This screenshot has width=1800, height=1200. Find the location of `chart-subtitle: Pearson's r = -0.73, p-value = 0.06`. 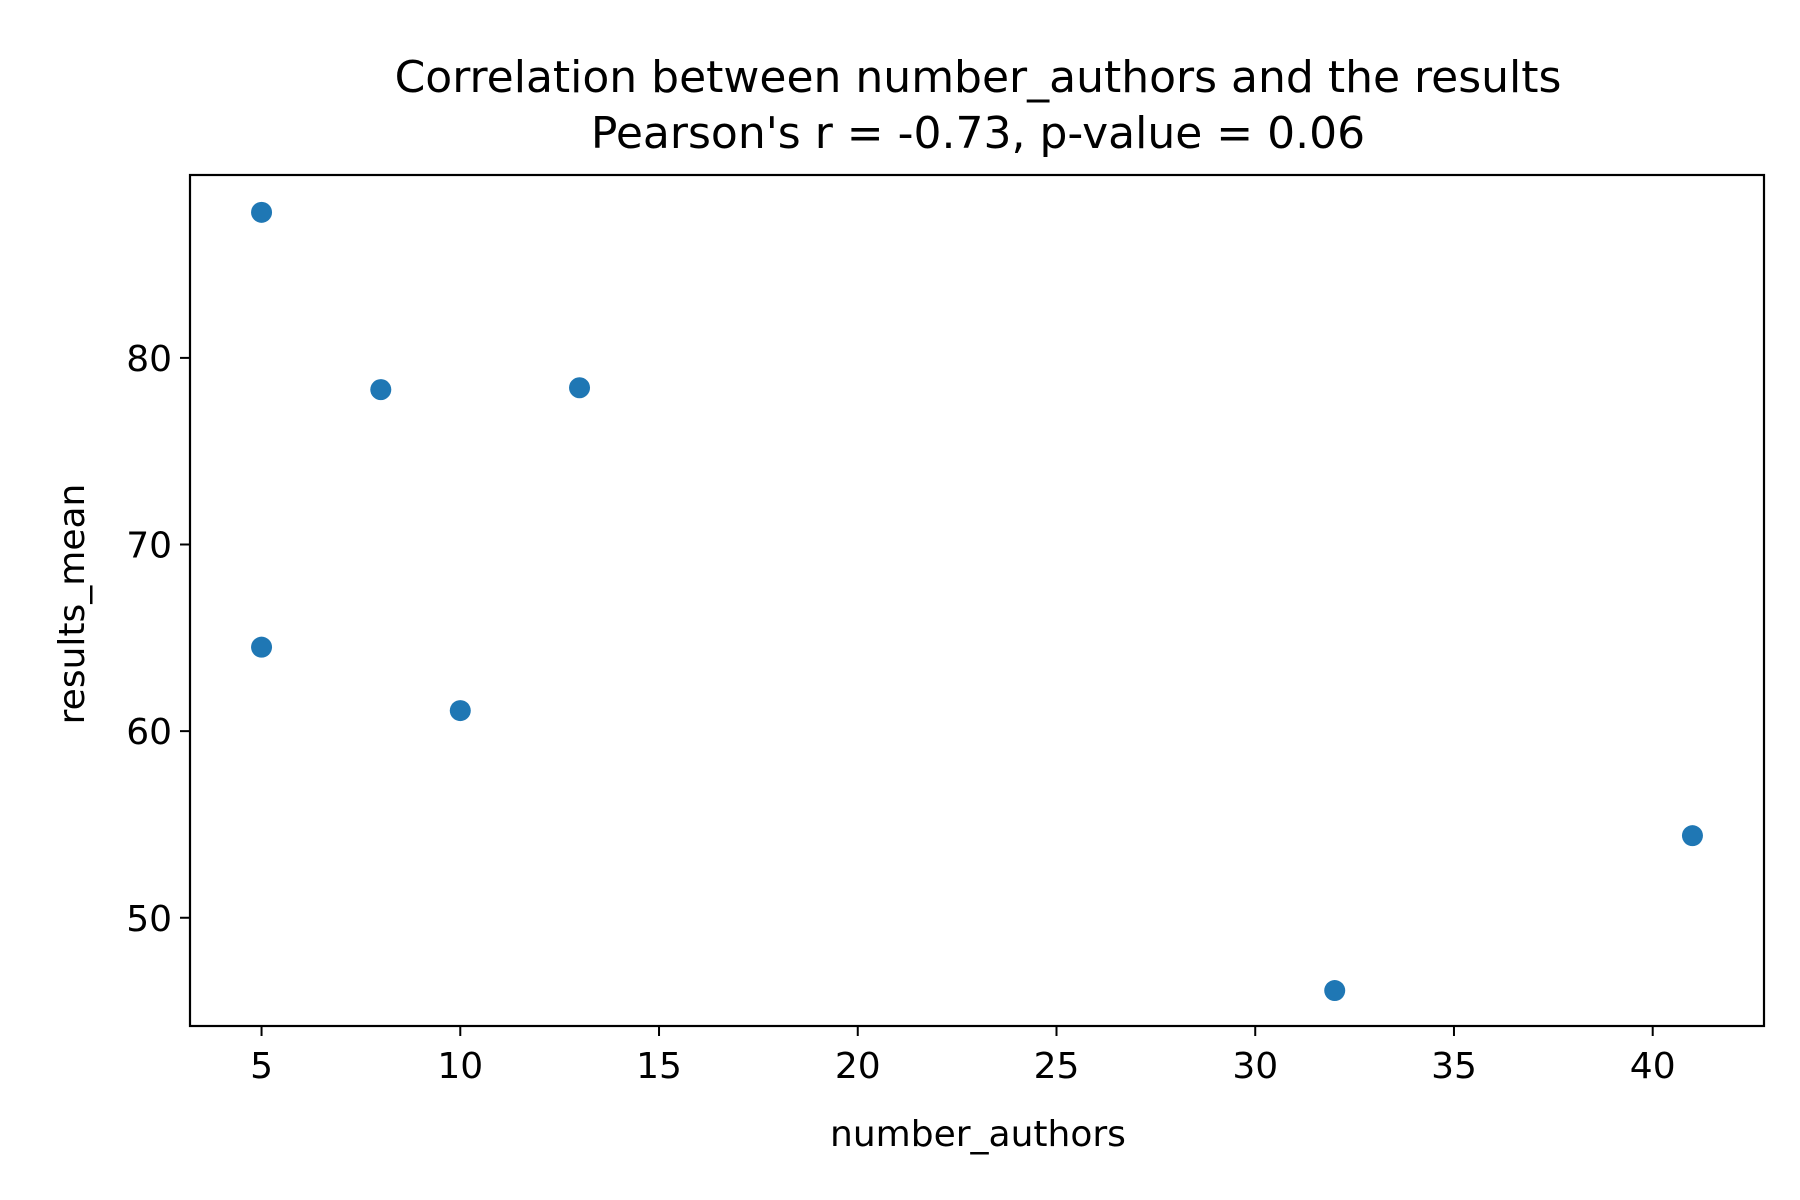

chart-subtitle: Pearson's r = -0.73, p-value = 0.06 is located at coordinates (978, 133).